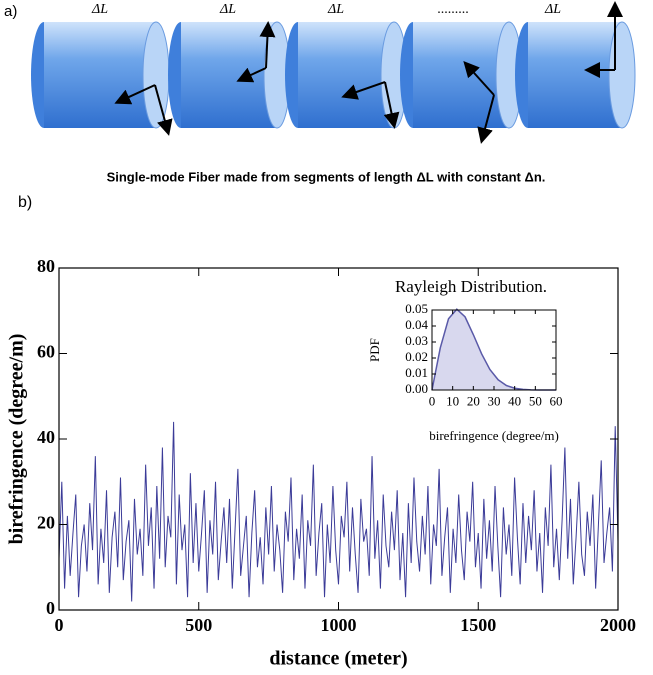  I want to click on inset-title: Rayleigh Distribution., so click(471, 286).